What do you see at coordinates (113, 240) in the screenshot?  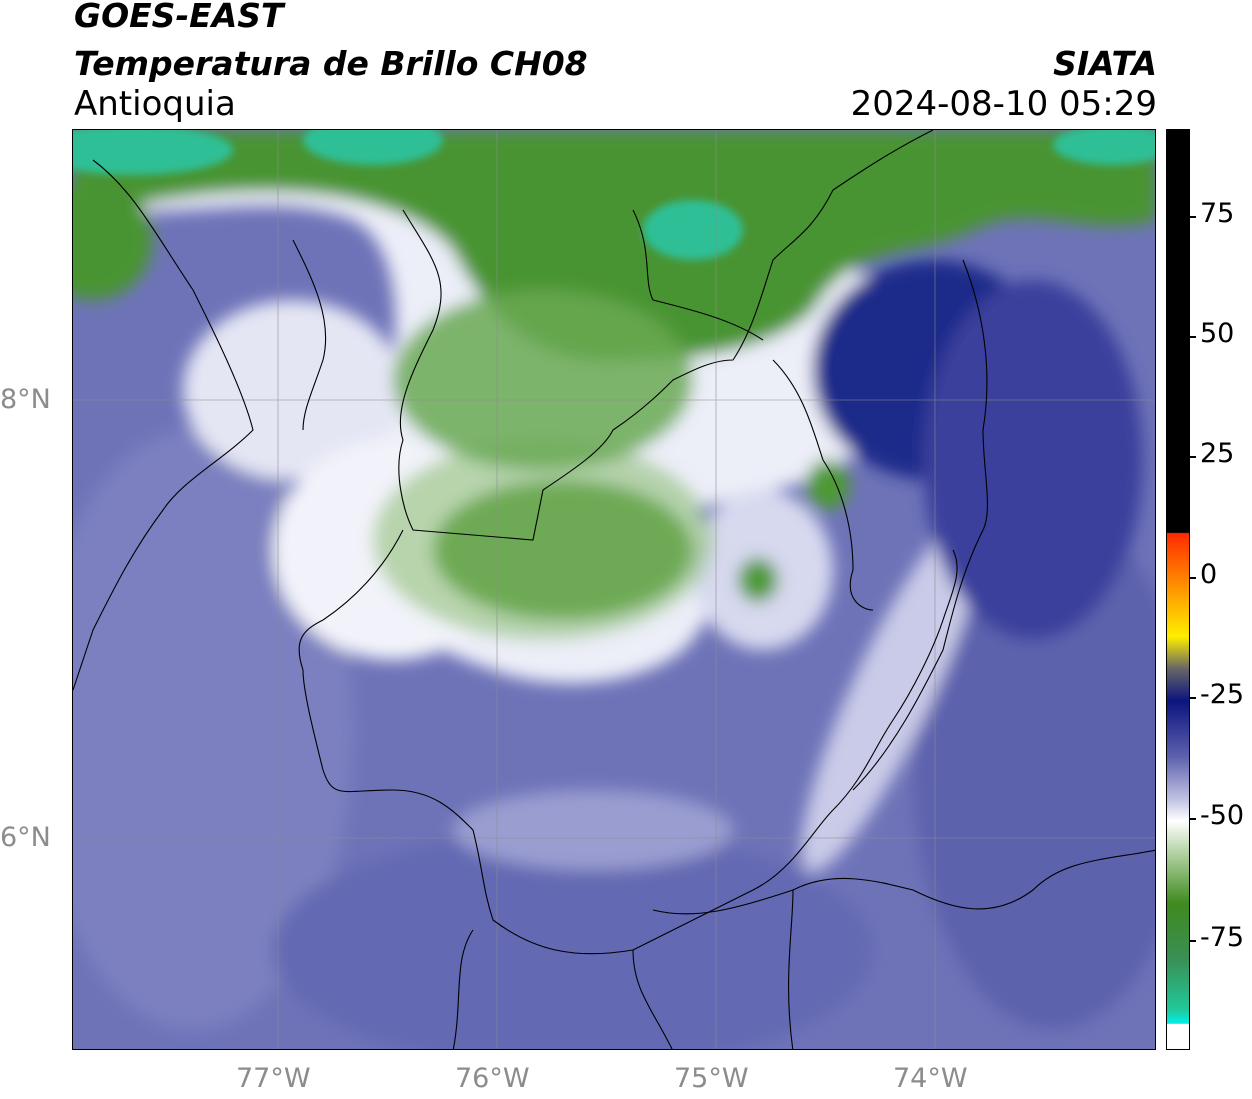 I see `green-cloud-west-corner` at bounding box center [113, 240].